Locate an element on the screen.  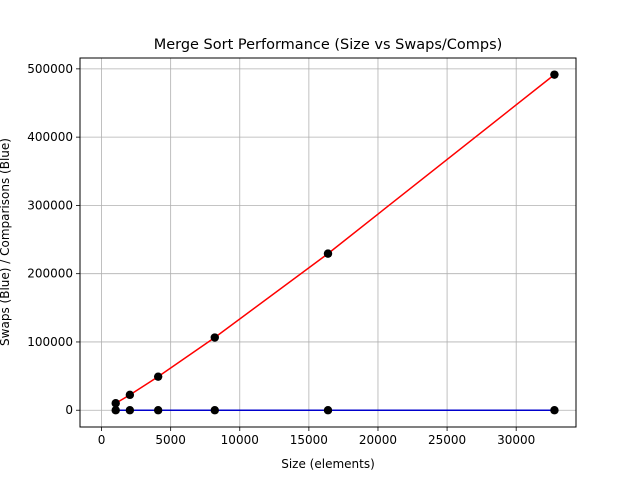
x-tick-label: 25000 is located at coordinates (447, 440).